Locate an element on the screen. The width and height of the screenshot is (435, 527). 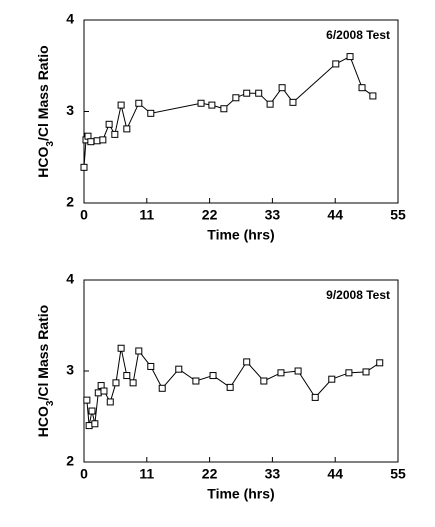
annotation: 9/2008 Test is located at coordinates (358, 295).